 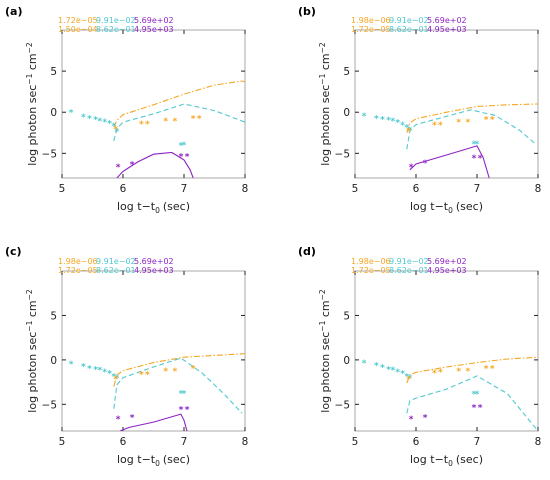 What do you see at coordinates (53, 113) in the screenshot?
I see `y-tick-label: 0` at bounding box center [53, 113].